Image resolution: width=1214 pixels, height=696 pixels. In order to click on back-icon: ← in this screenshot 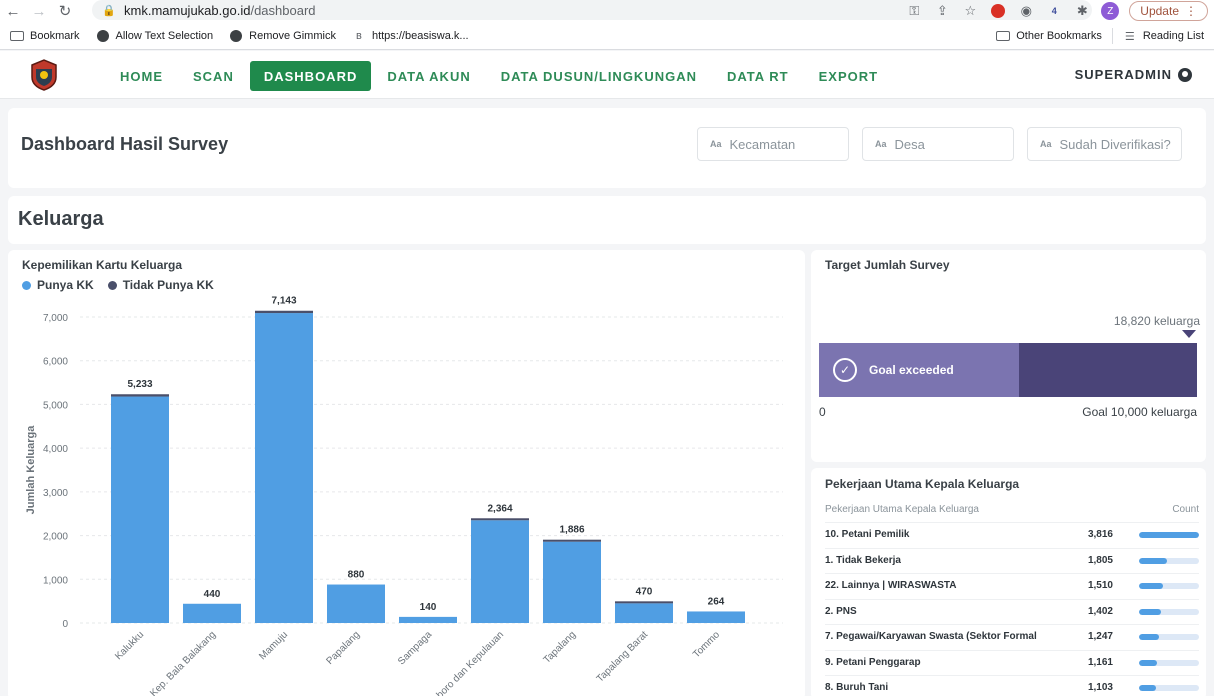, I will do `click(13, 11)`.